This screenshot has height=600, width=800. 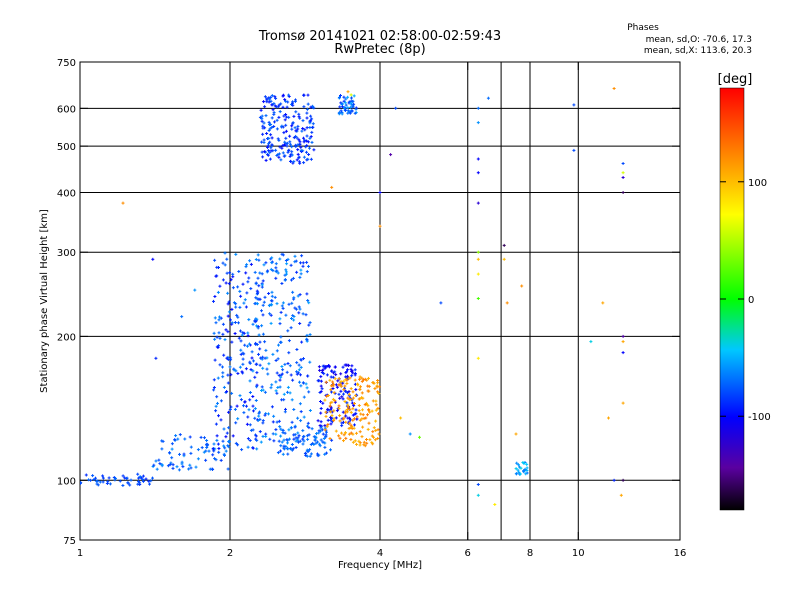 I want to click on x-tick-label: 8, so click(x=530, y=553).